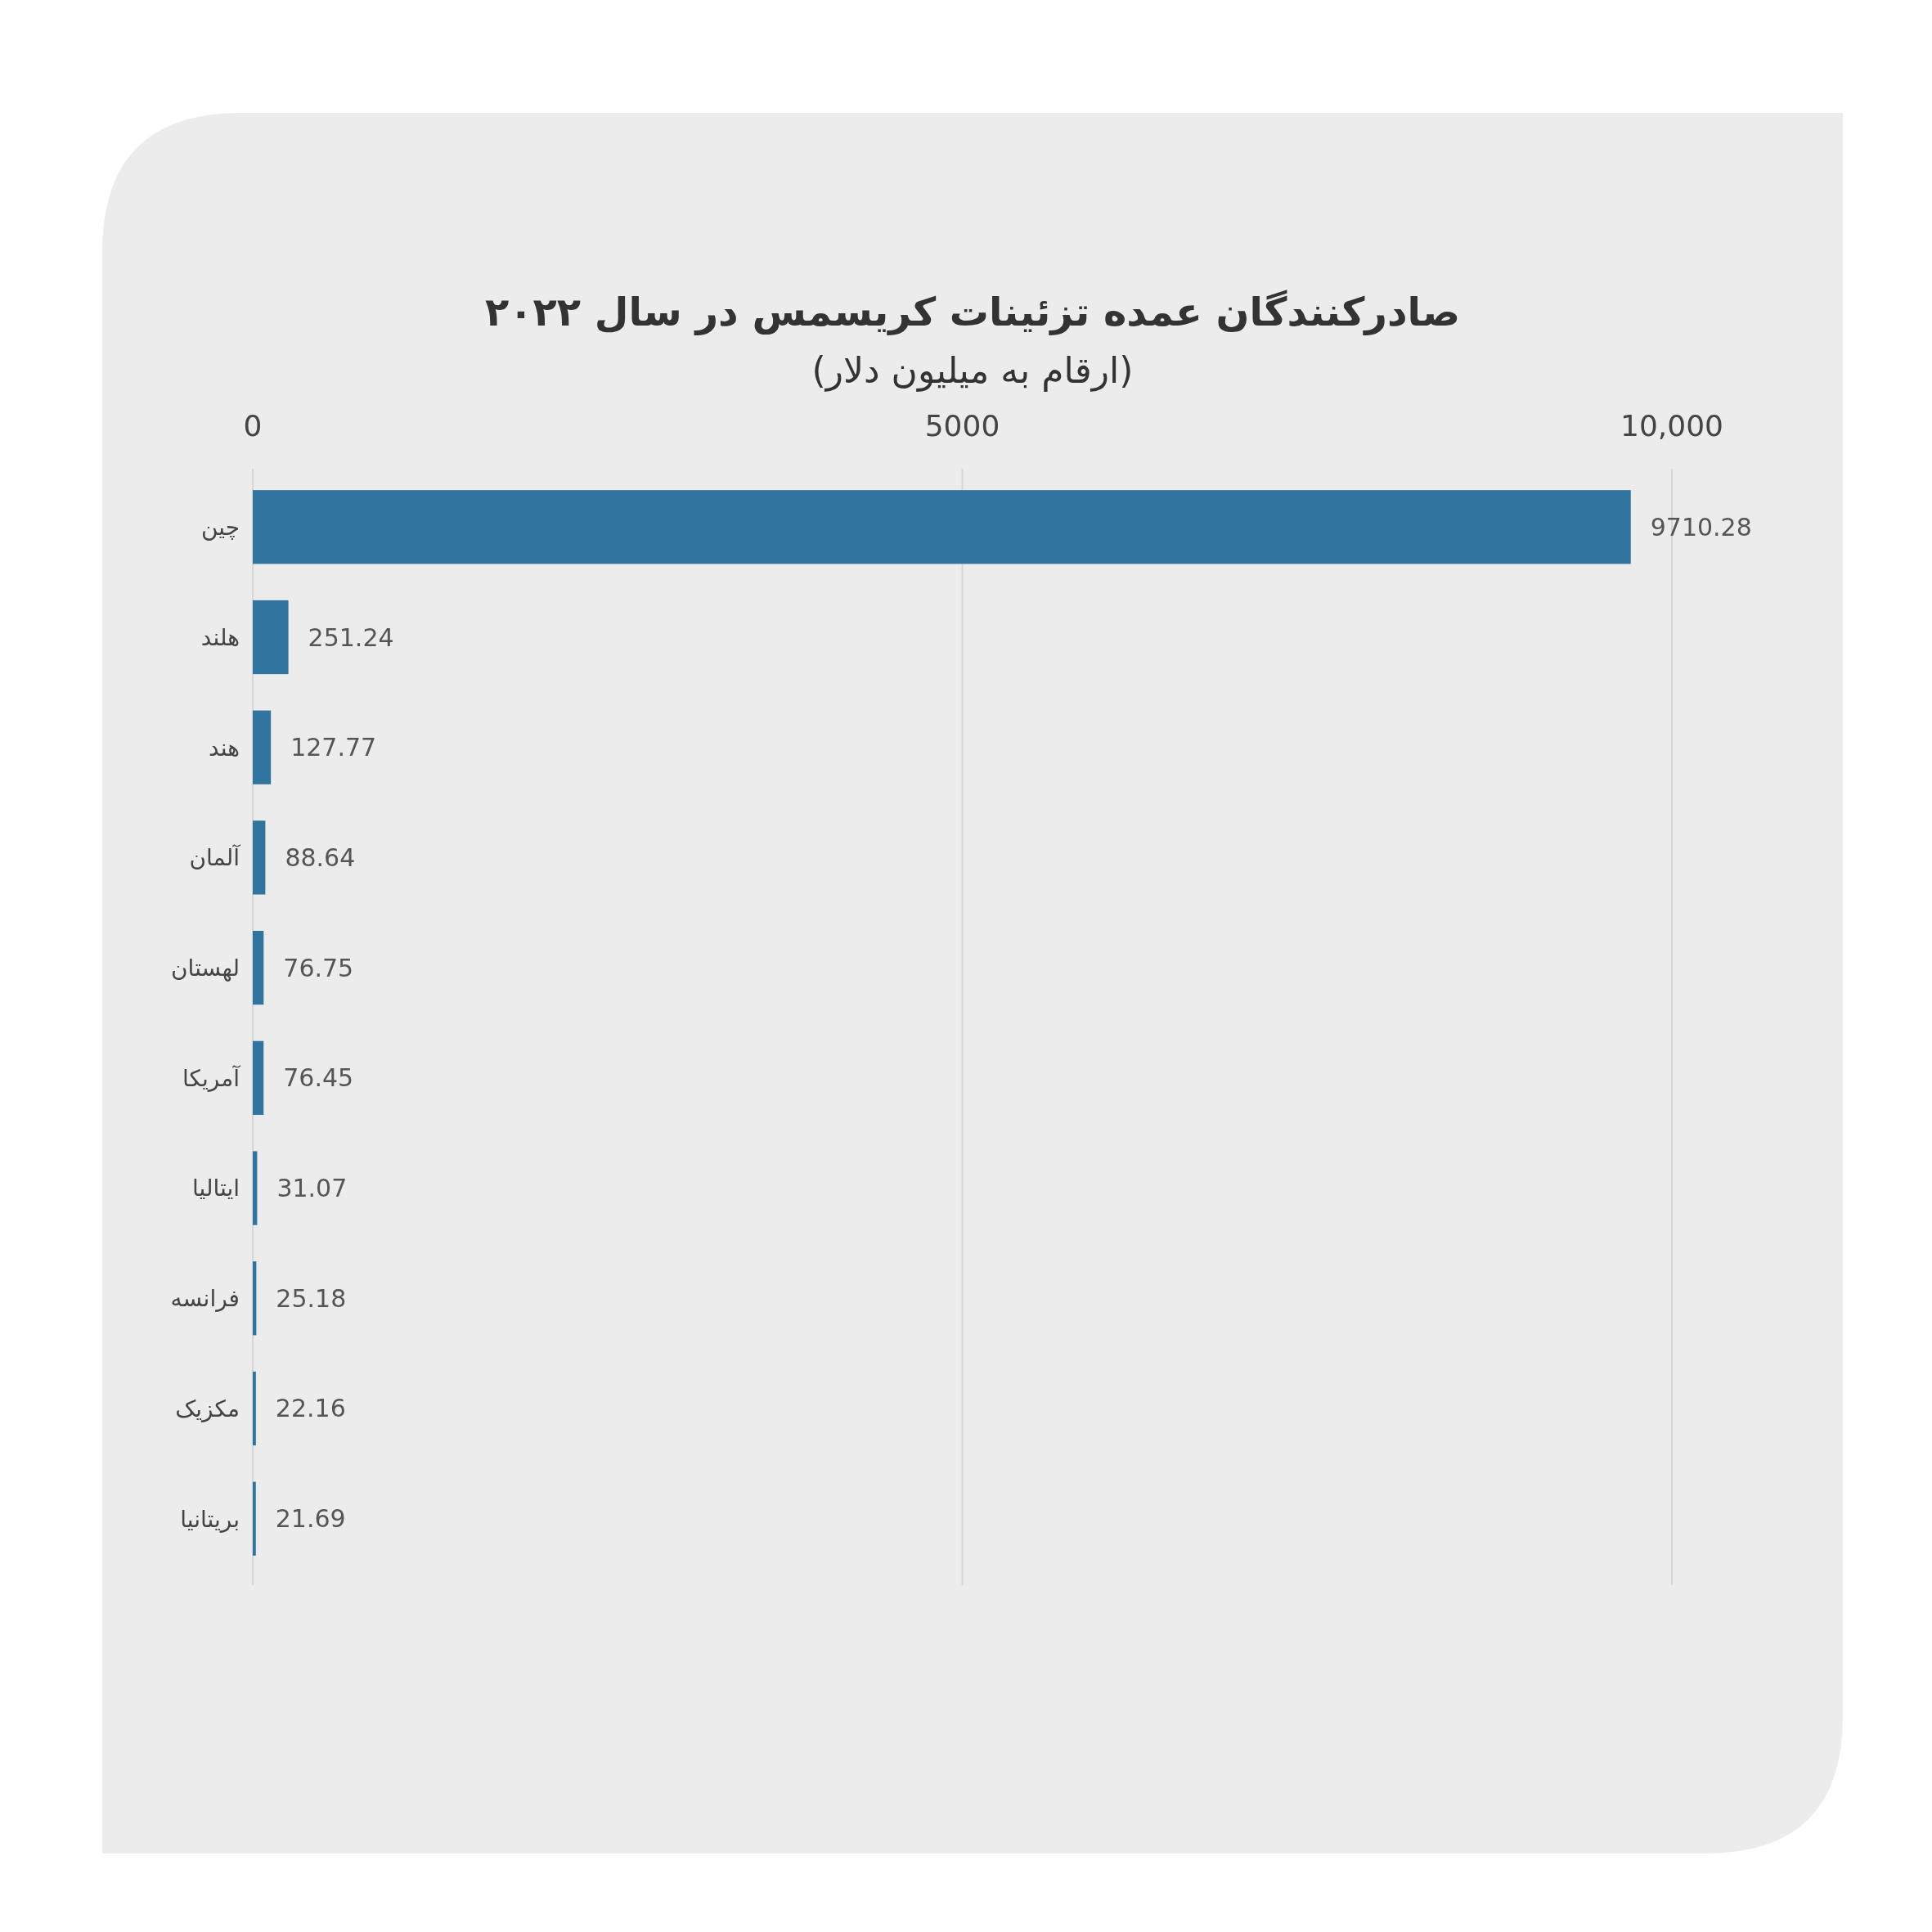  Describe the element at coordinates (312, 1298) in the screenshot. I see `data-label: 25.18` at that location.